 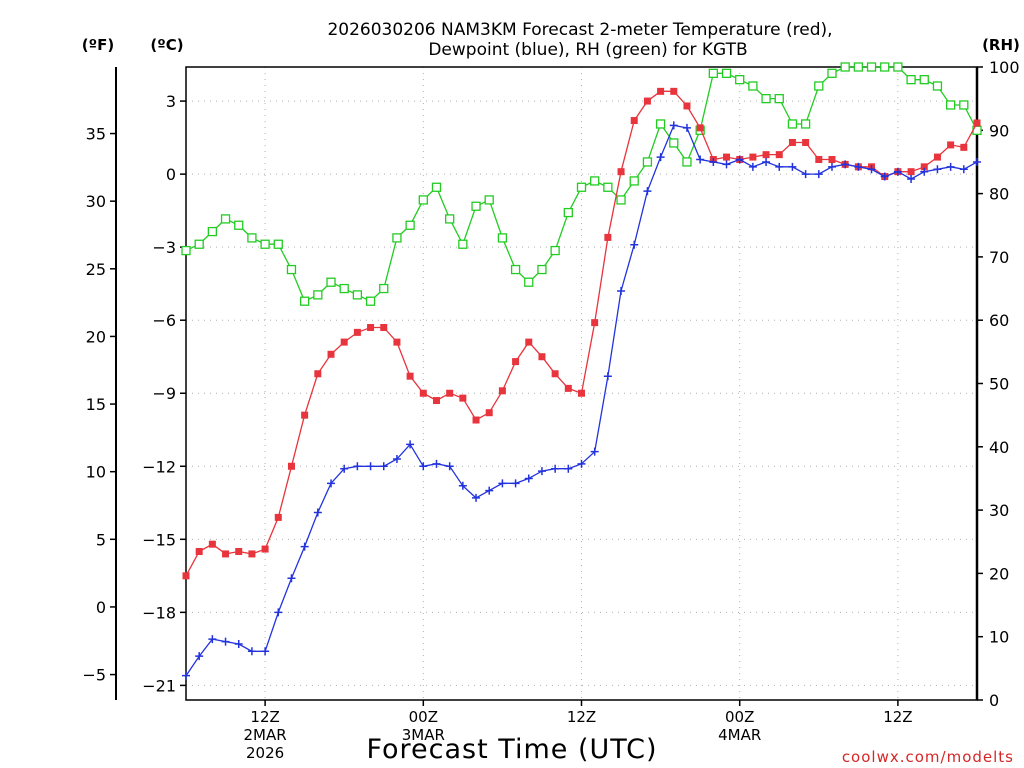 I want to click on x-tick-date: 2MAR, so click(x=265, y=735).